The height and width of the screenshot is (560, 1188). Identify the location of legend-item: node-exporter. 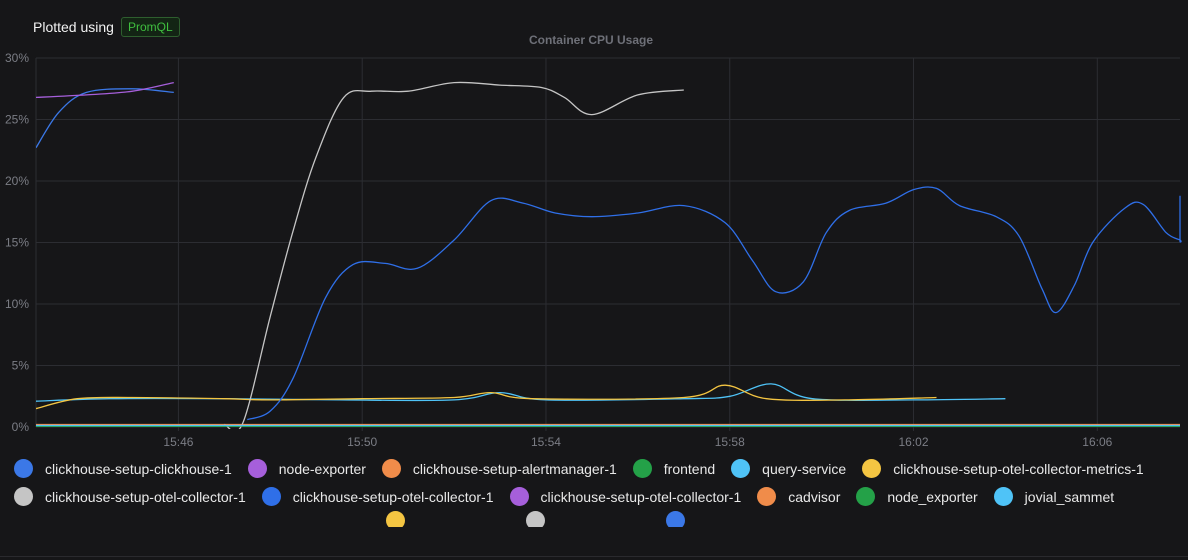
(306, 468).